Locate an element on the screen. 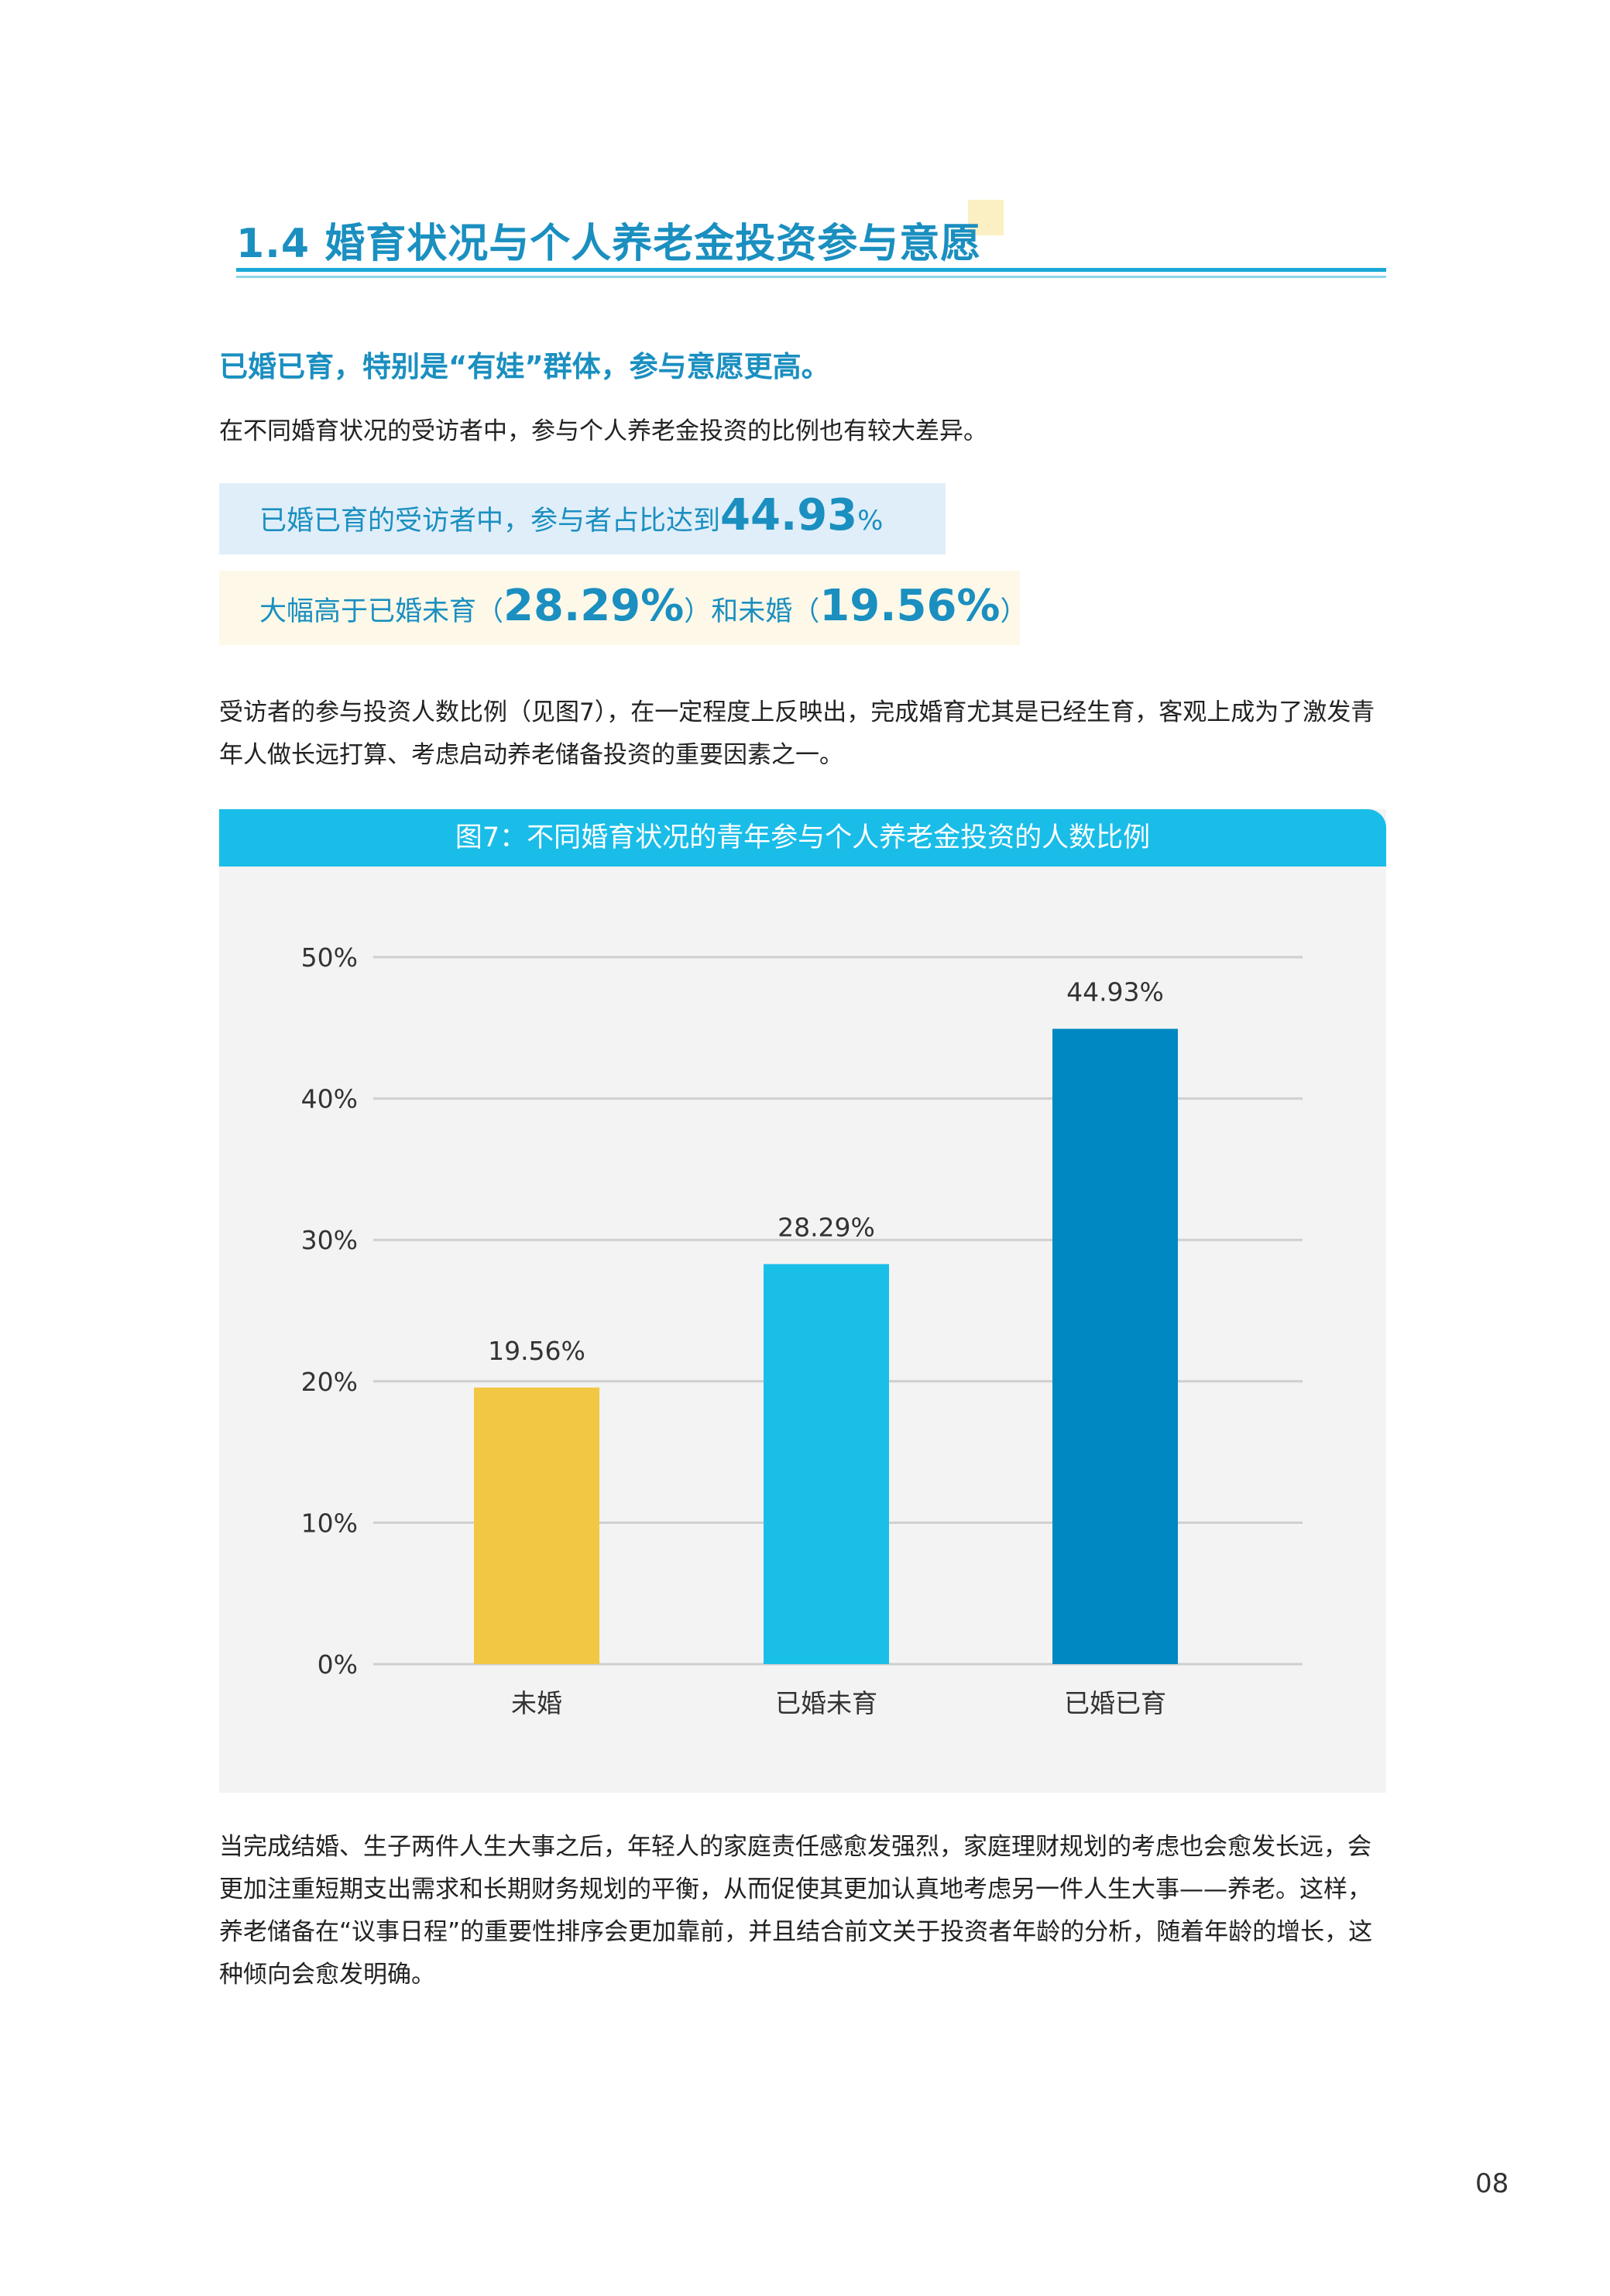 The width and height of the screenshot is (1610, 2296). highlight-box-secondary: 大幅高于已婚未育（28.29%）和未婚（19.56%） is located at coordinates (623, 608).